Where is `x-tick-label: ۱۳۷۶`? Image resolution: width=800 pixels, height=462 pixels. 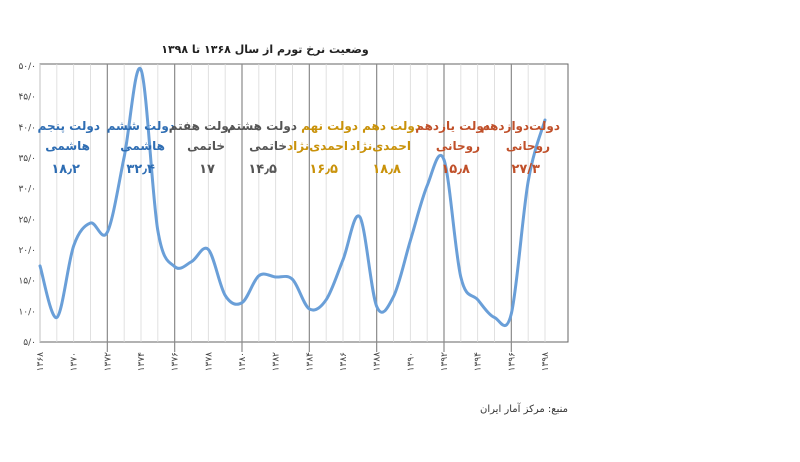
x-tick-label: ۱۳۷۶ is located at coordinates (176, 362).